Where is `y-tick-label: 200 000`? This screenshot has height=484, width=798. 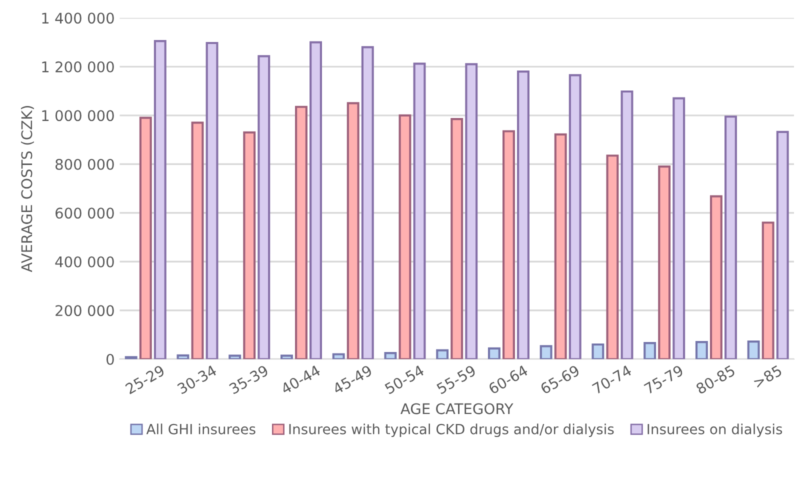
y-tick-label: 200 000 is located at coordinates (85, 310).